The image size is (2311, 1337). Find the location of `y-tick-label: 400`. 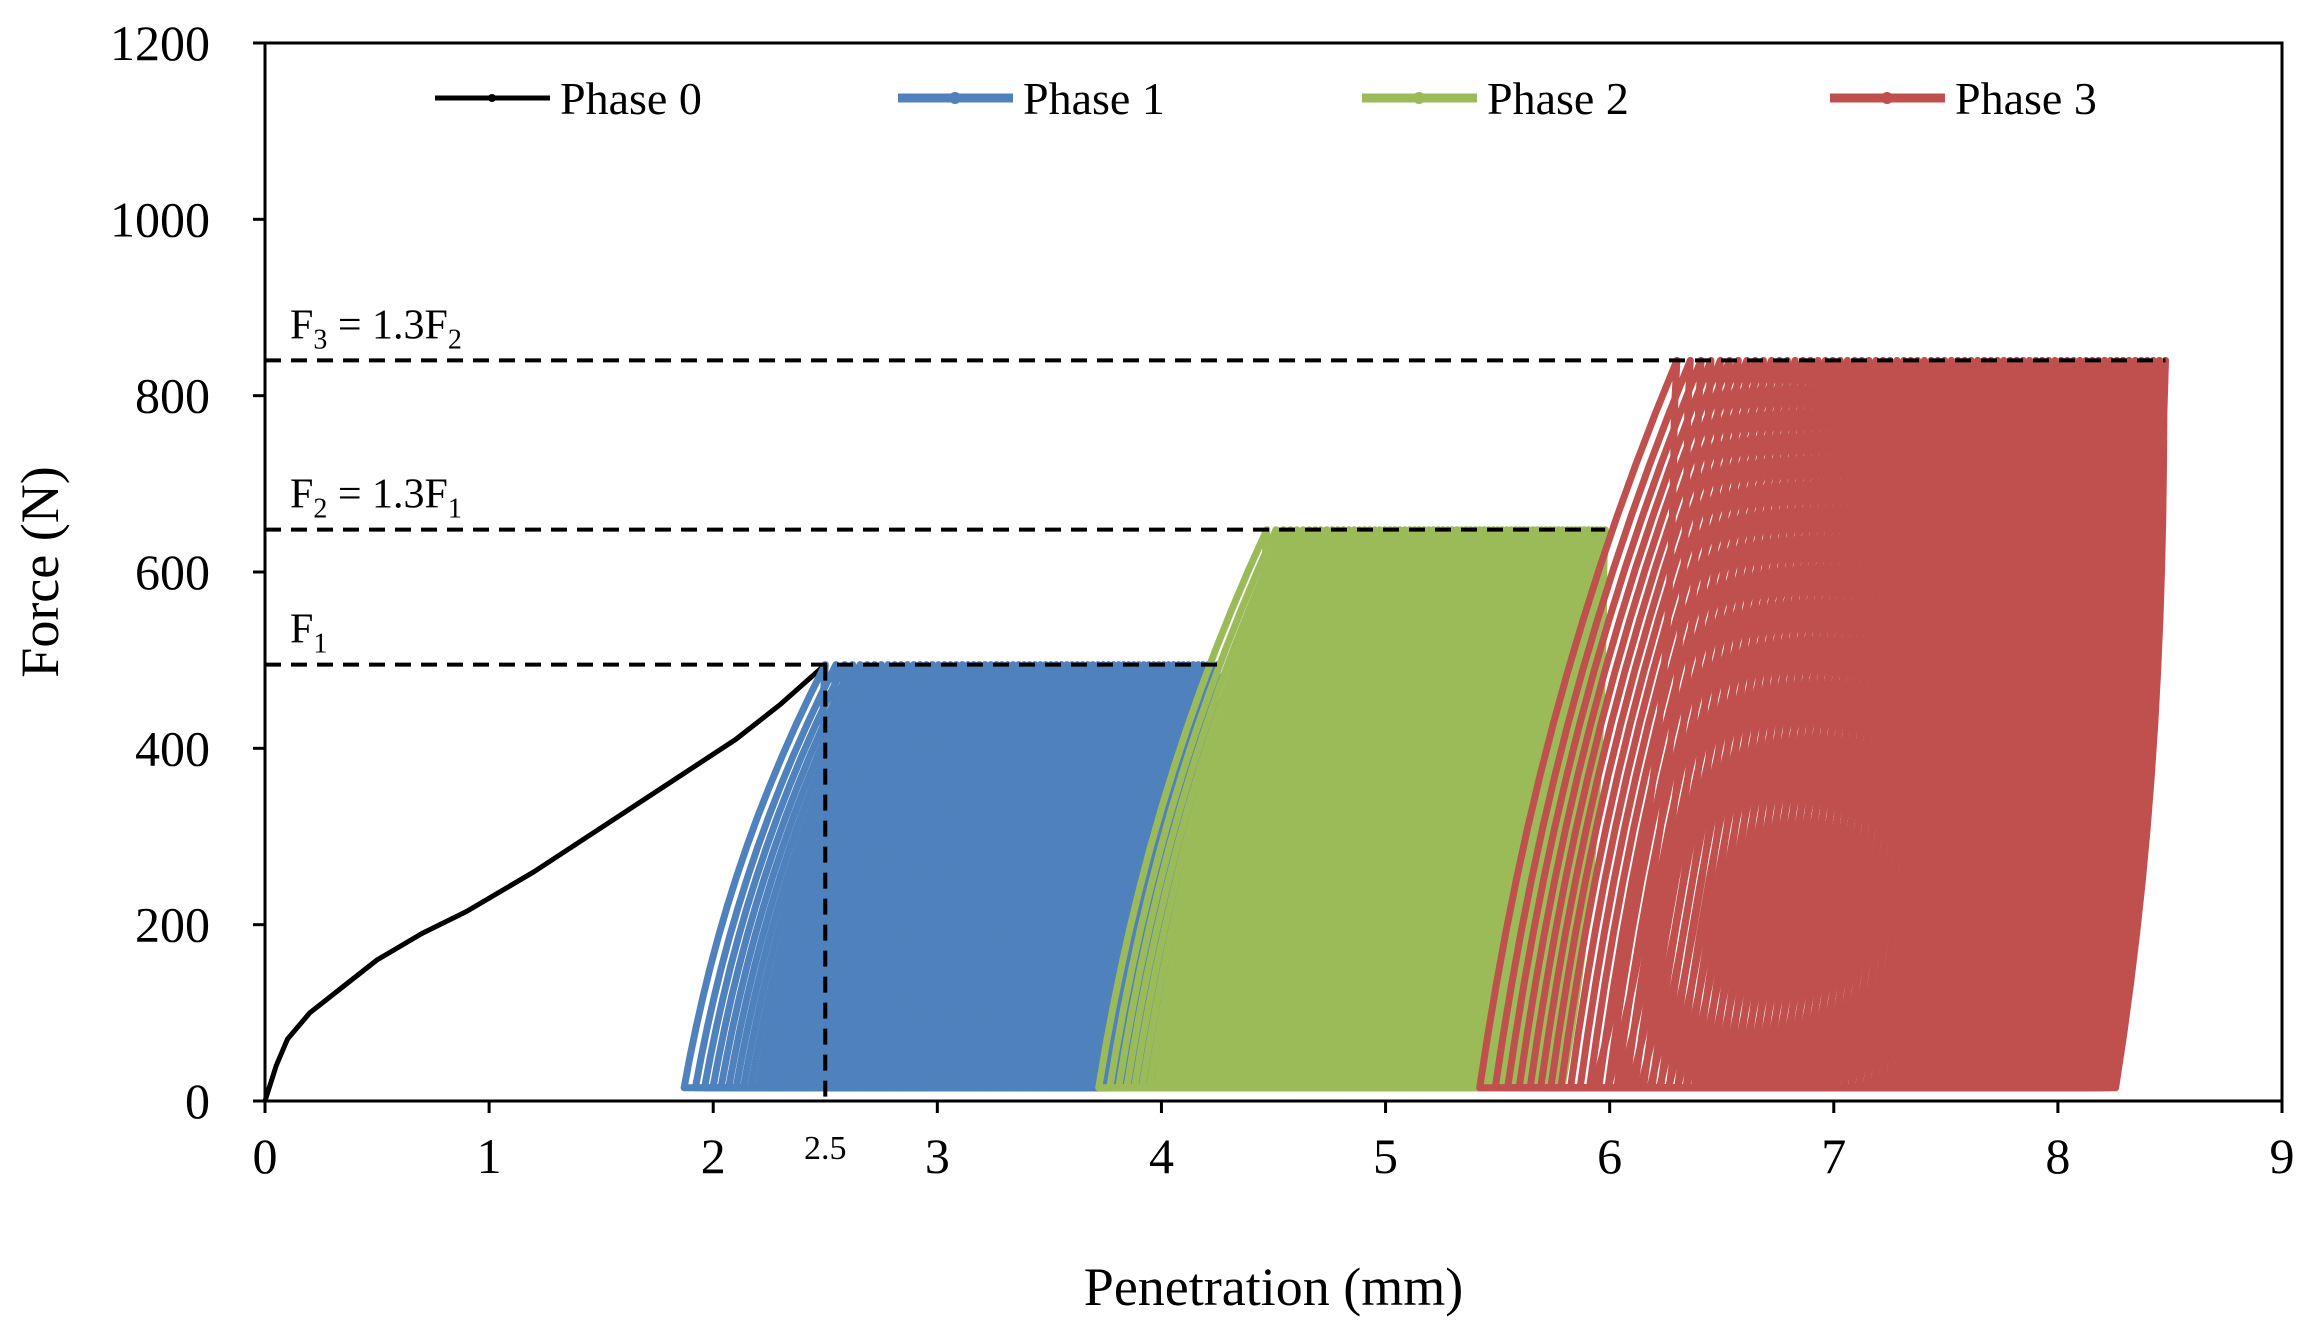

y-tick-label: 400 is located at coordinates (172, 748).